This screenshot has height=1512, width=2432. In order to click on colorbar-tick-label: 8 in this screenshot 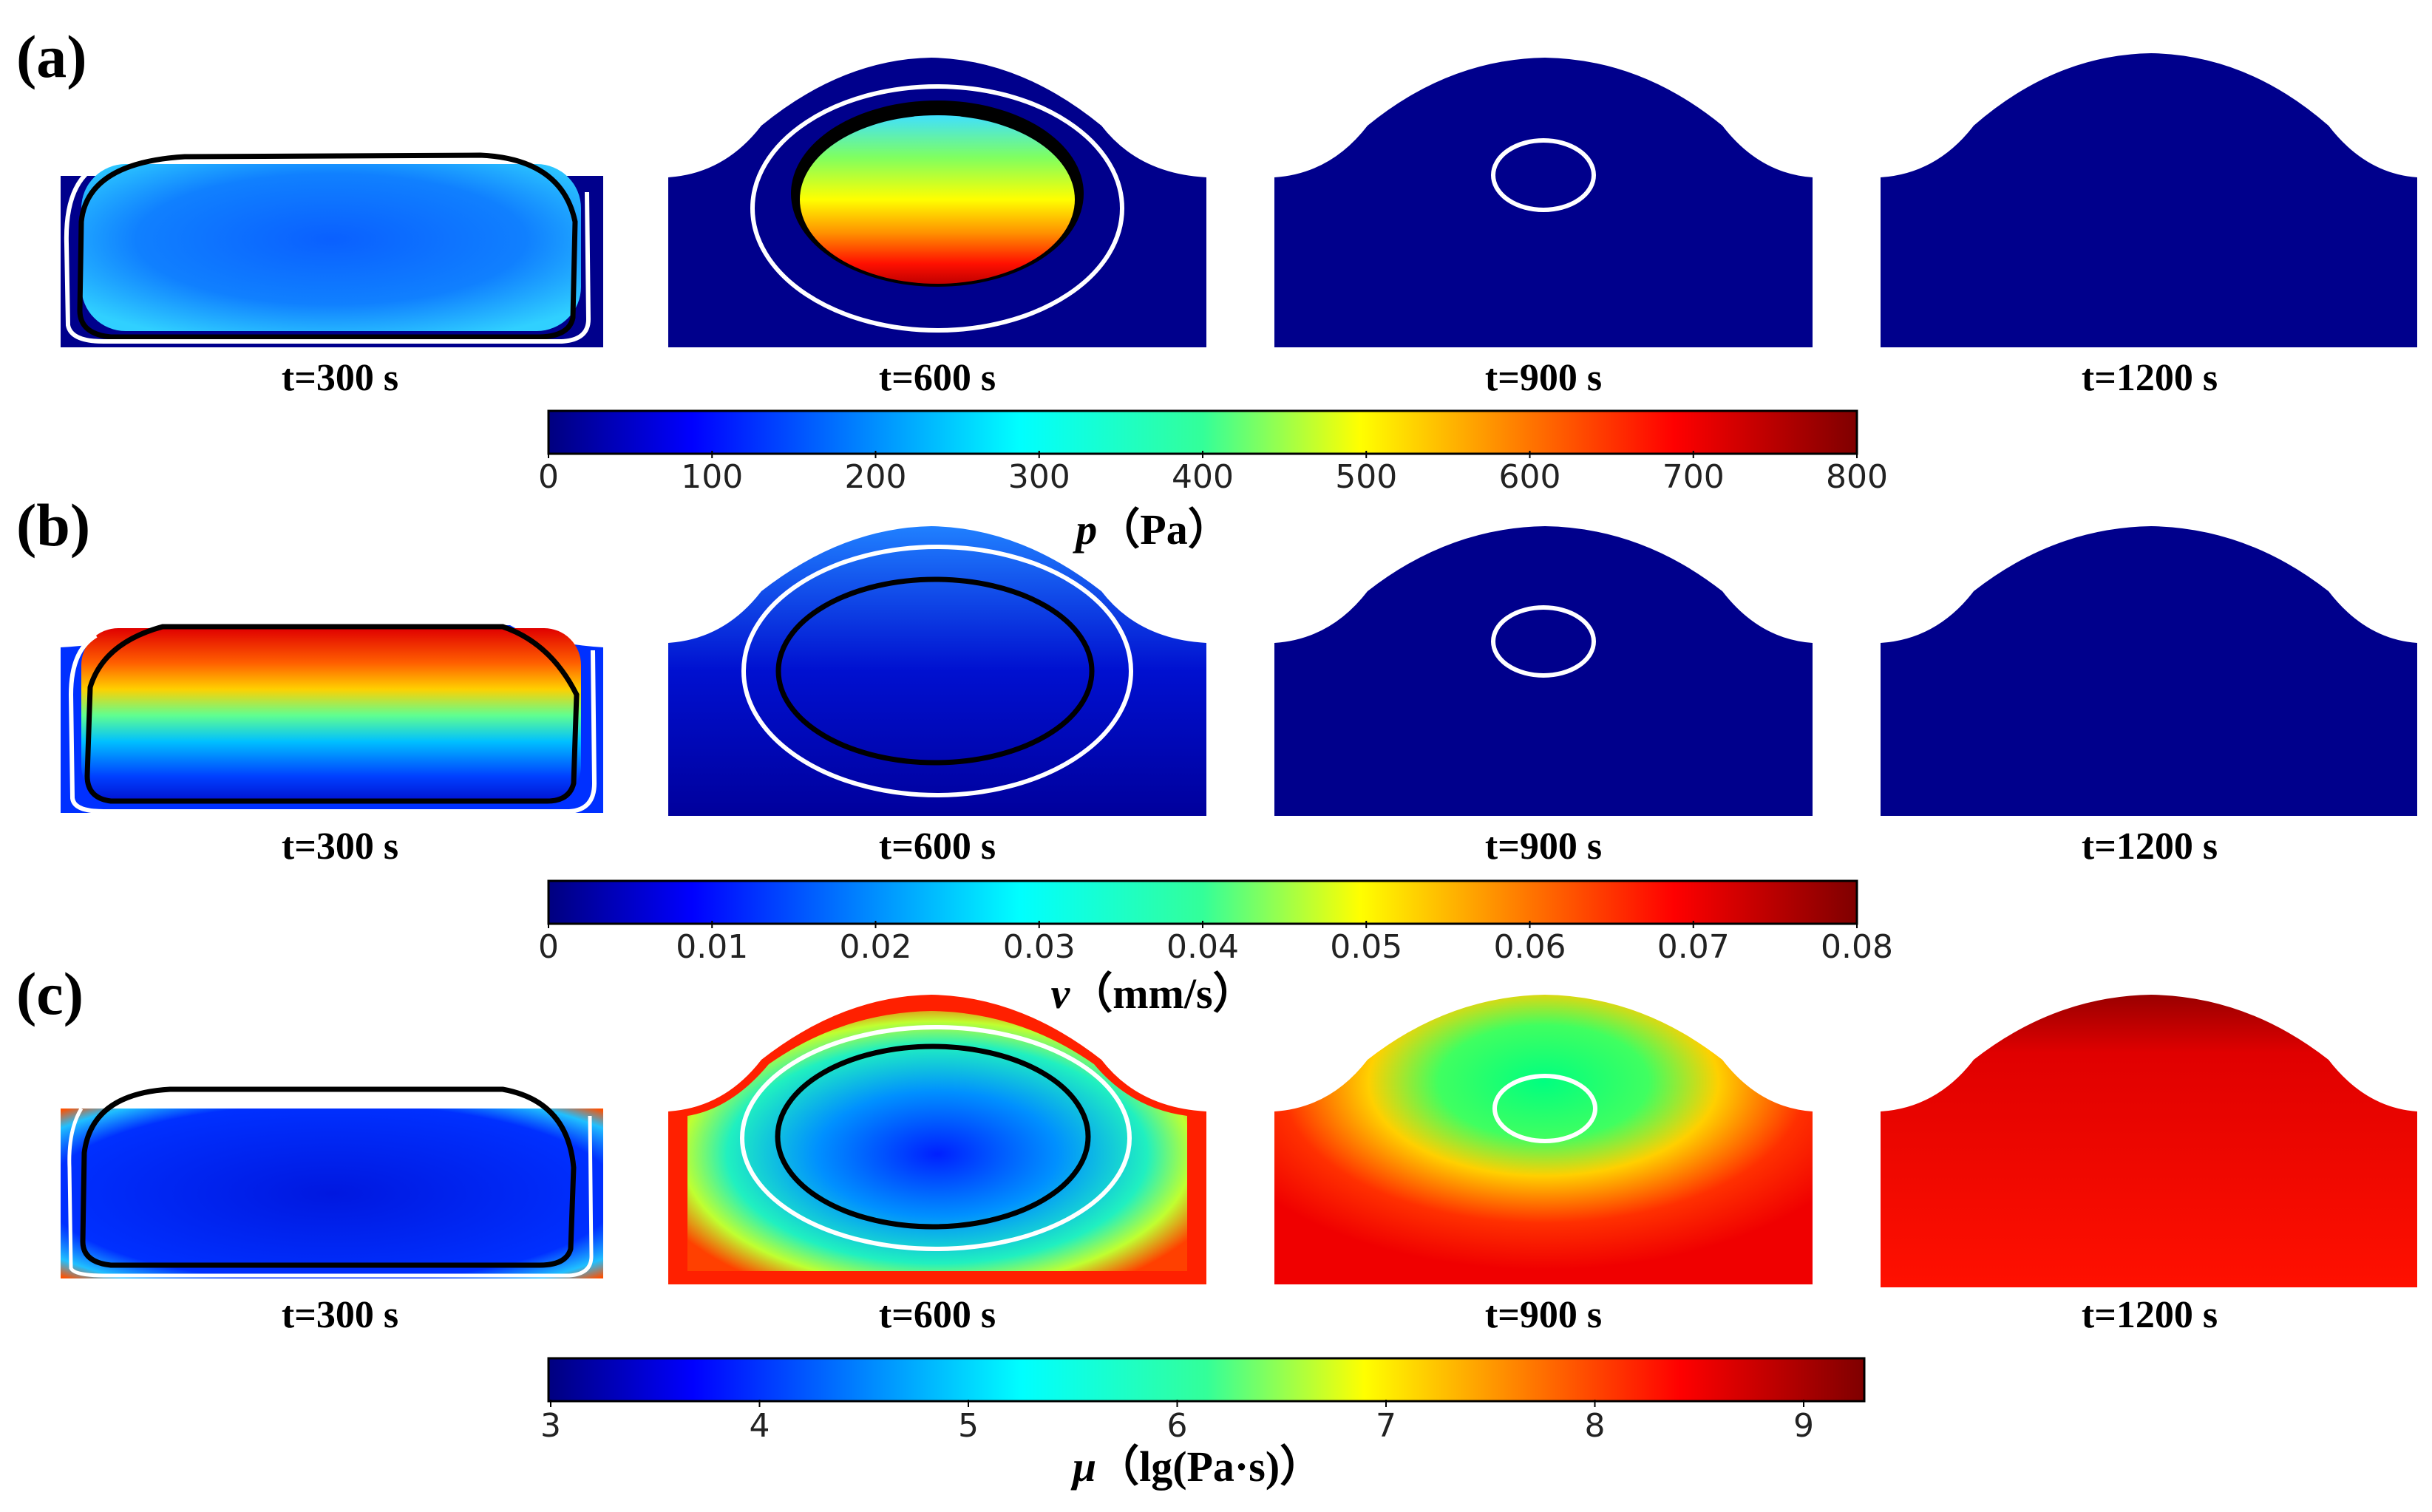, I will do `click(1595, 1426)`.